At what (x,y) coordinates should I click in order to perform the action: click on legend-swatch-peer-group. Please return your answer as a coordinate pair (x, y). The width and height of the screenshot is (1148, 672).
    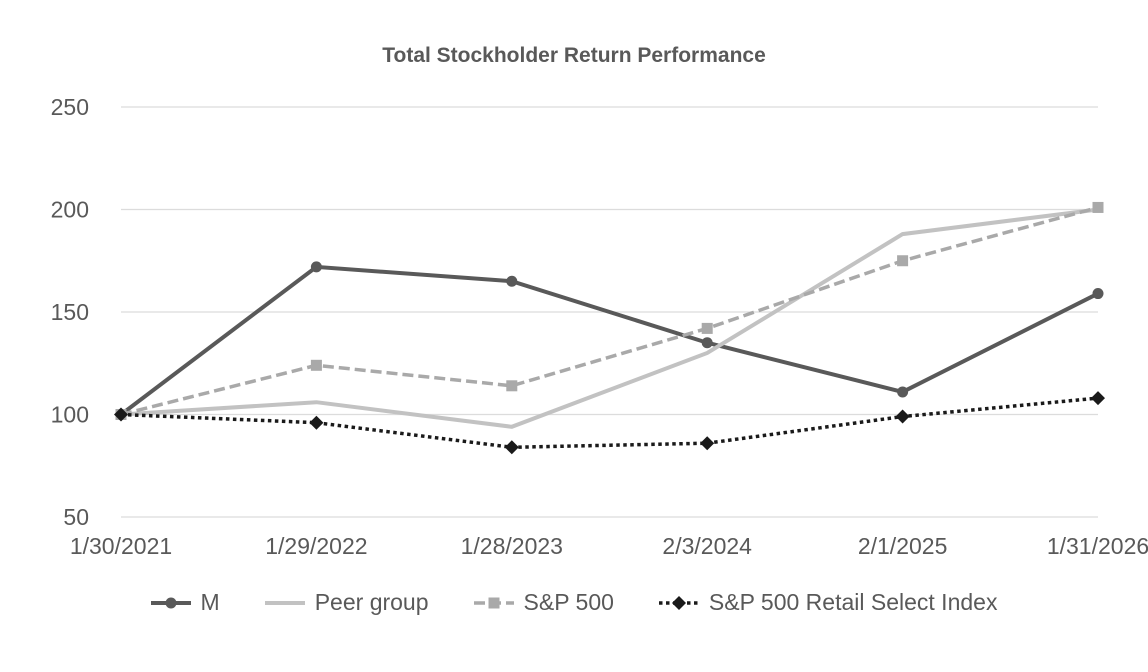
    Looking at the image, I should click on (284, 602).